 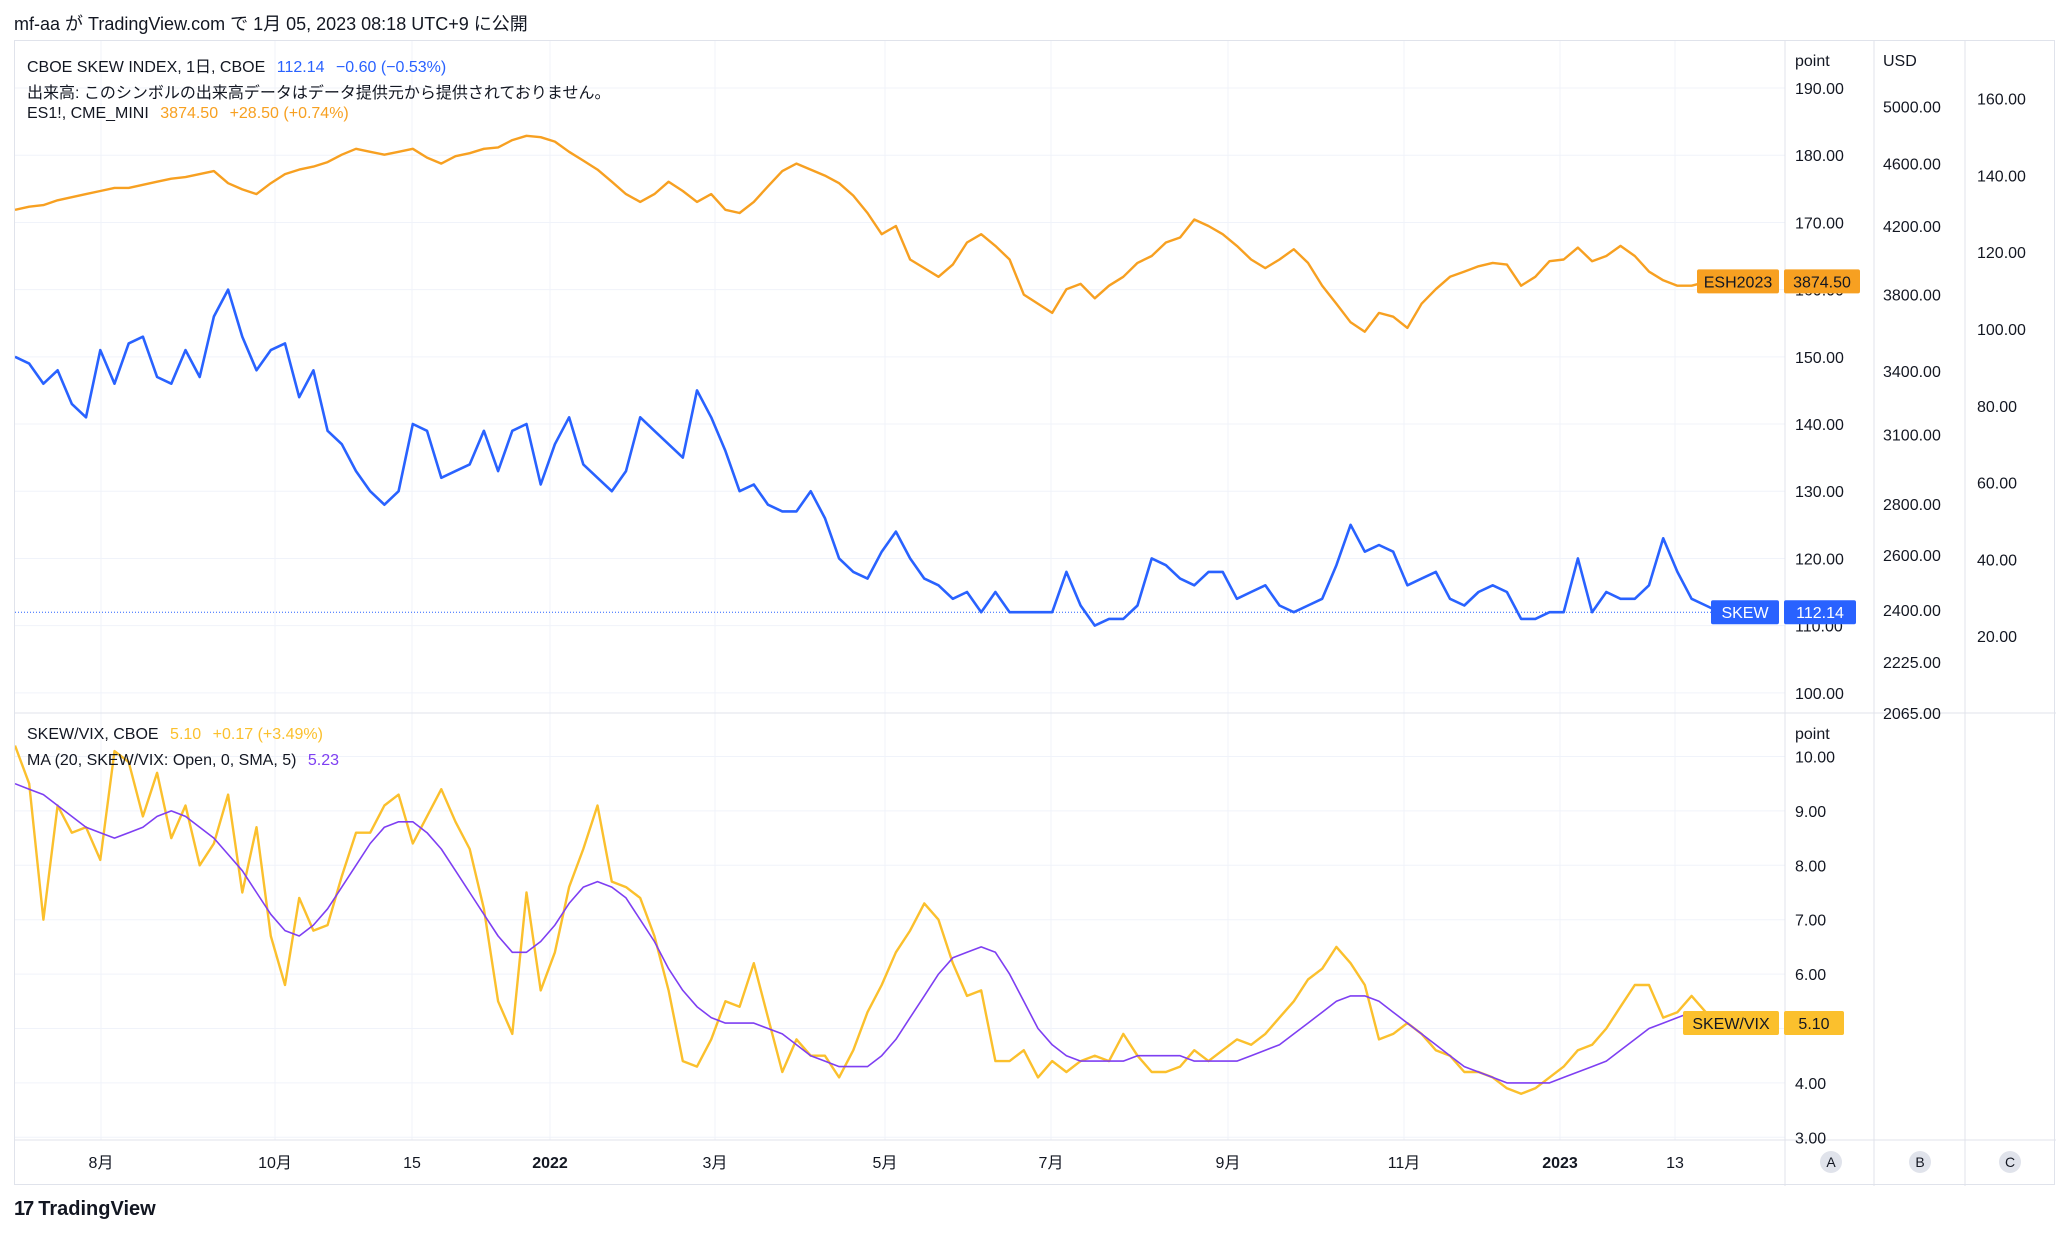 I want to click on bottom-axis-tick: 8.00, so click(x=1810, y=866).